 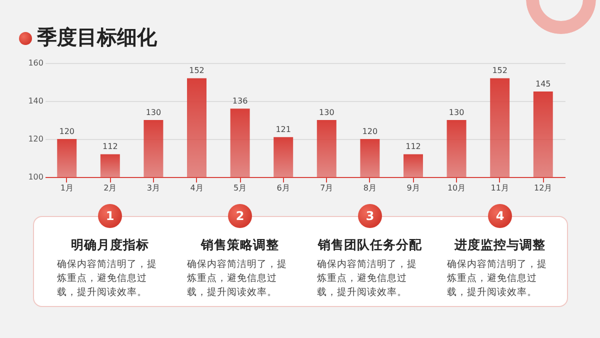 I want to click on data-label: 121, so click(x=283, y=129).